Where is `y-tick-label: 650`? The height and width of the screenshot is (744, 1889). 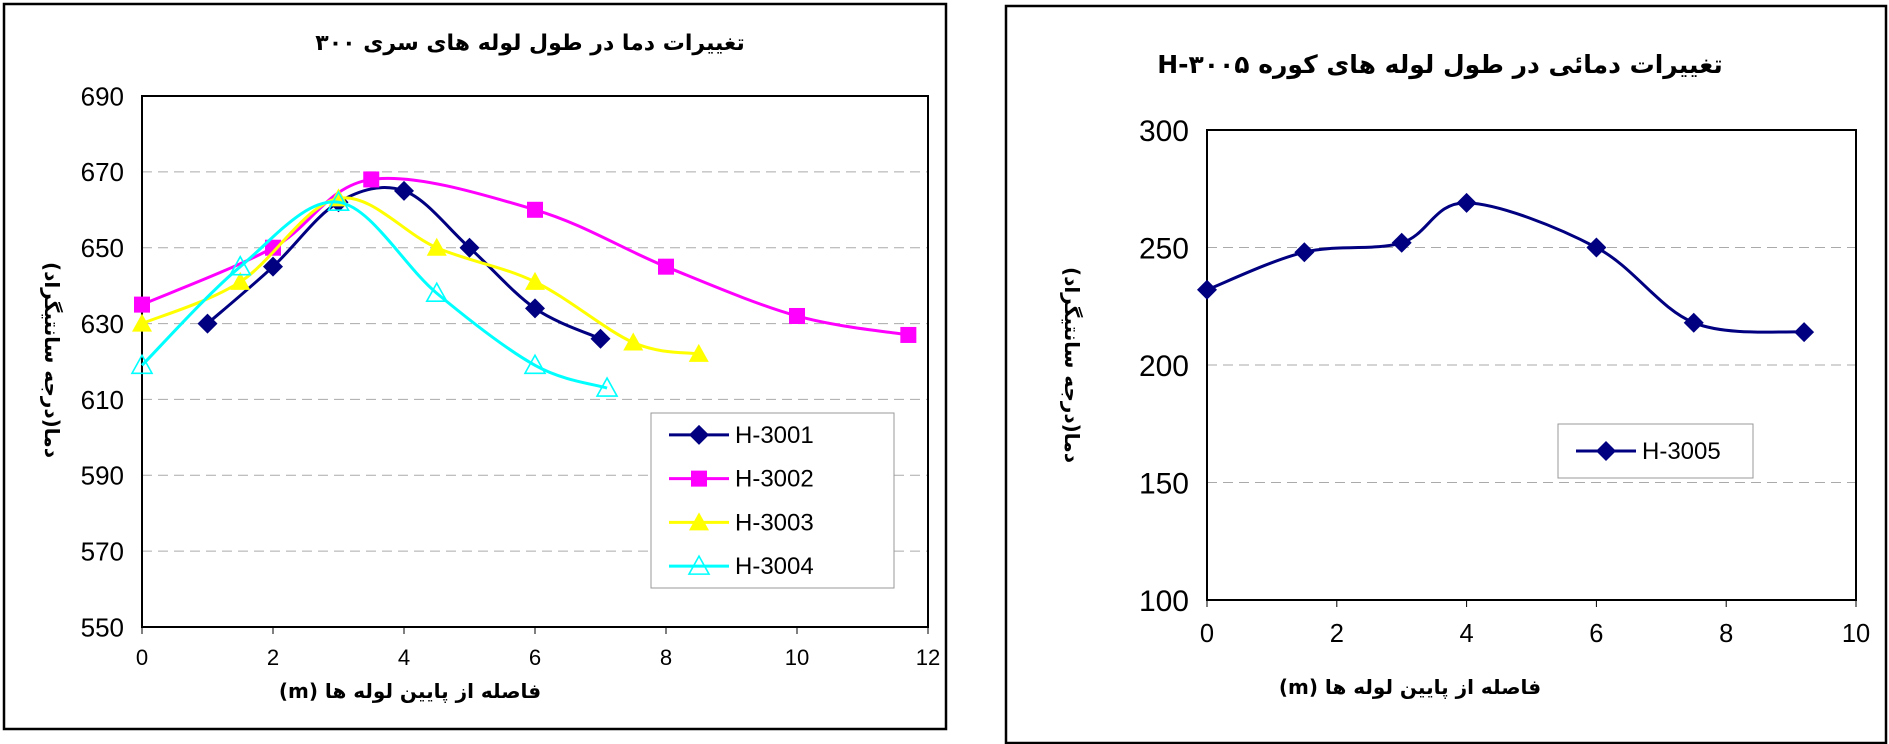
y-tick-label: 650 is located at coordinates (102, 248).